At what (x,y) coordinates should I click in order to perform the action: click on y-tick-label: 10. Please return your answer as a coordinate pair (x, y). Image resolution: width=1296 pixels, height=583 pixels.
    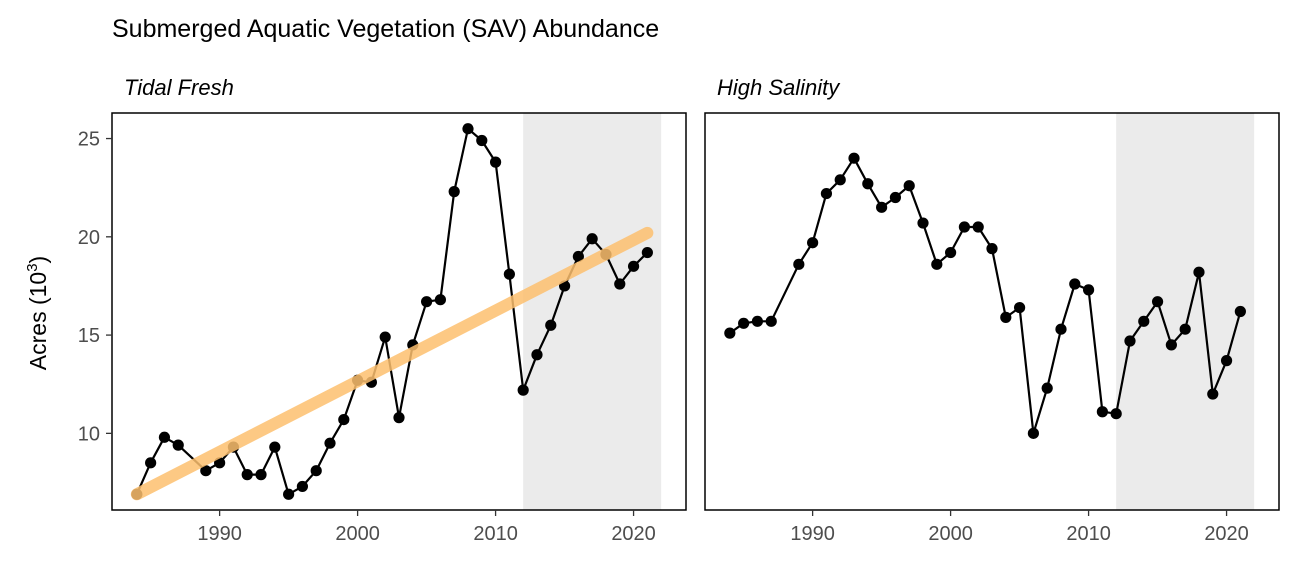
    Looking at the image, I should click on (89, 434).